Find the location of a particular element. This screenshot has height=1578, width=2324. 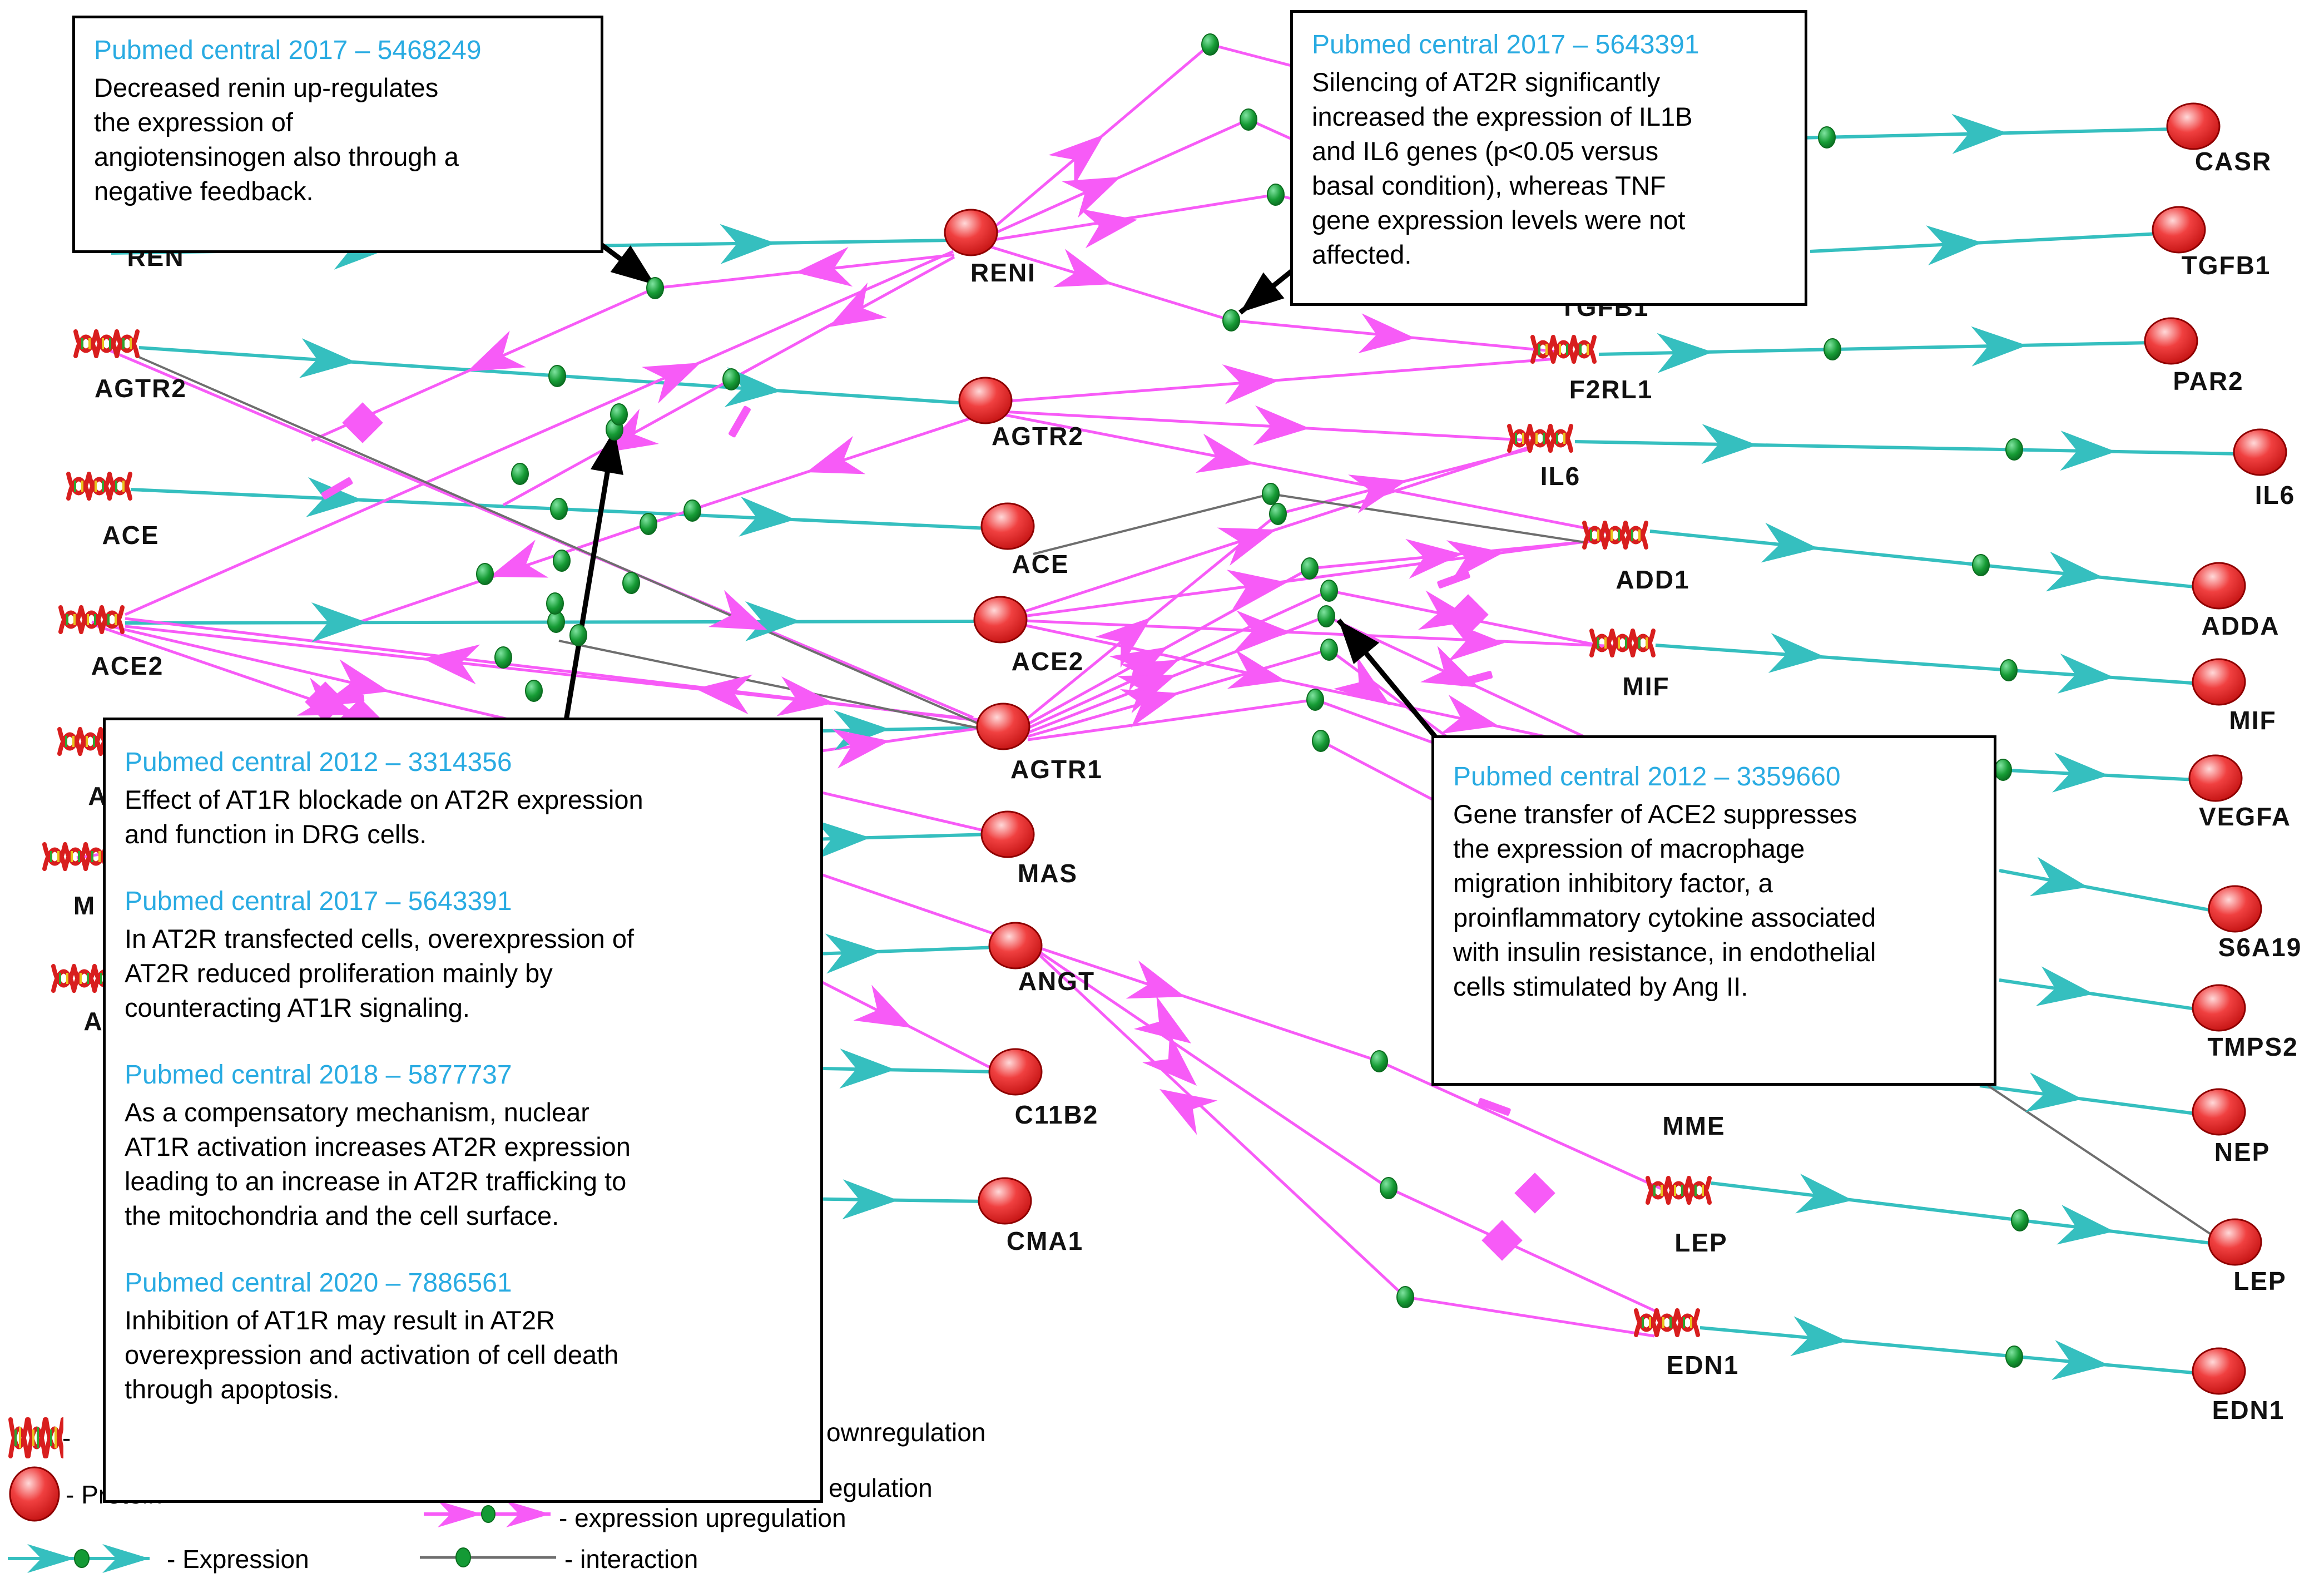

protein-node-MASp is located at coordinates (1008, 834).